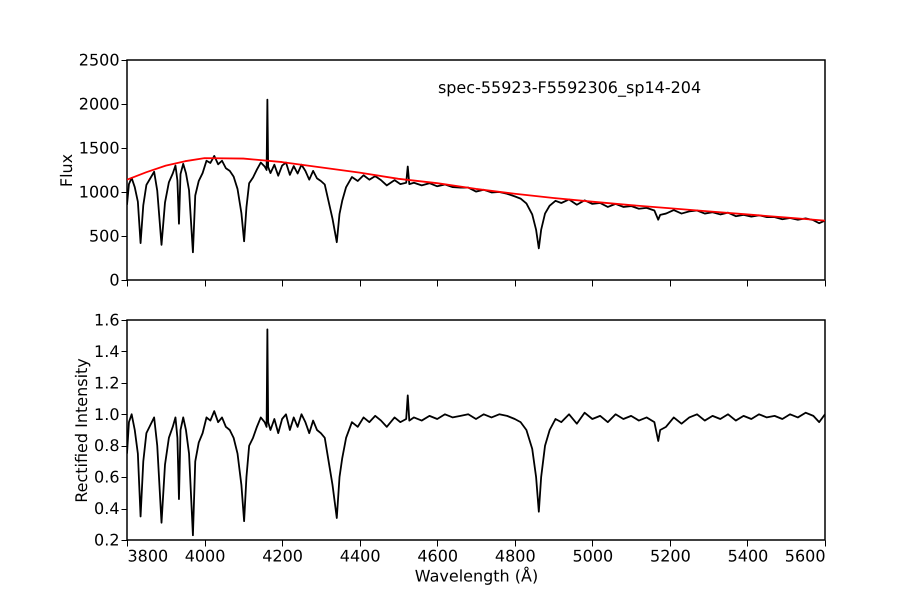 Image resolution: width=900 pixels, height=600 pixels. I want to click on y-tick-label: 2500, so click(99, 60).